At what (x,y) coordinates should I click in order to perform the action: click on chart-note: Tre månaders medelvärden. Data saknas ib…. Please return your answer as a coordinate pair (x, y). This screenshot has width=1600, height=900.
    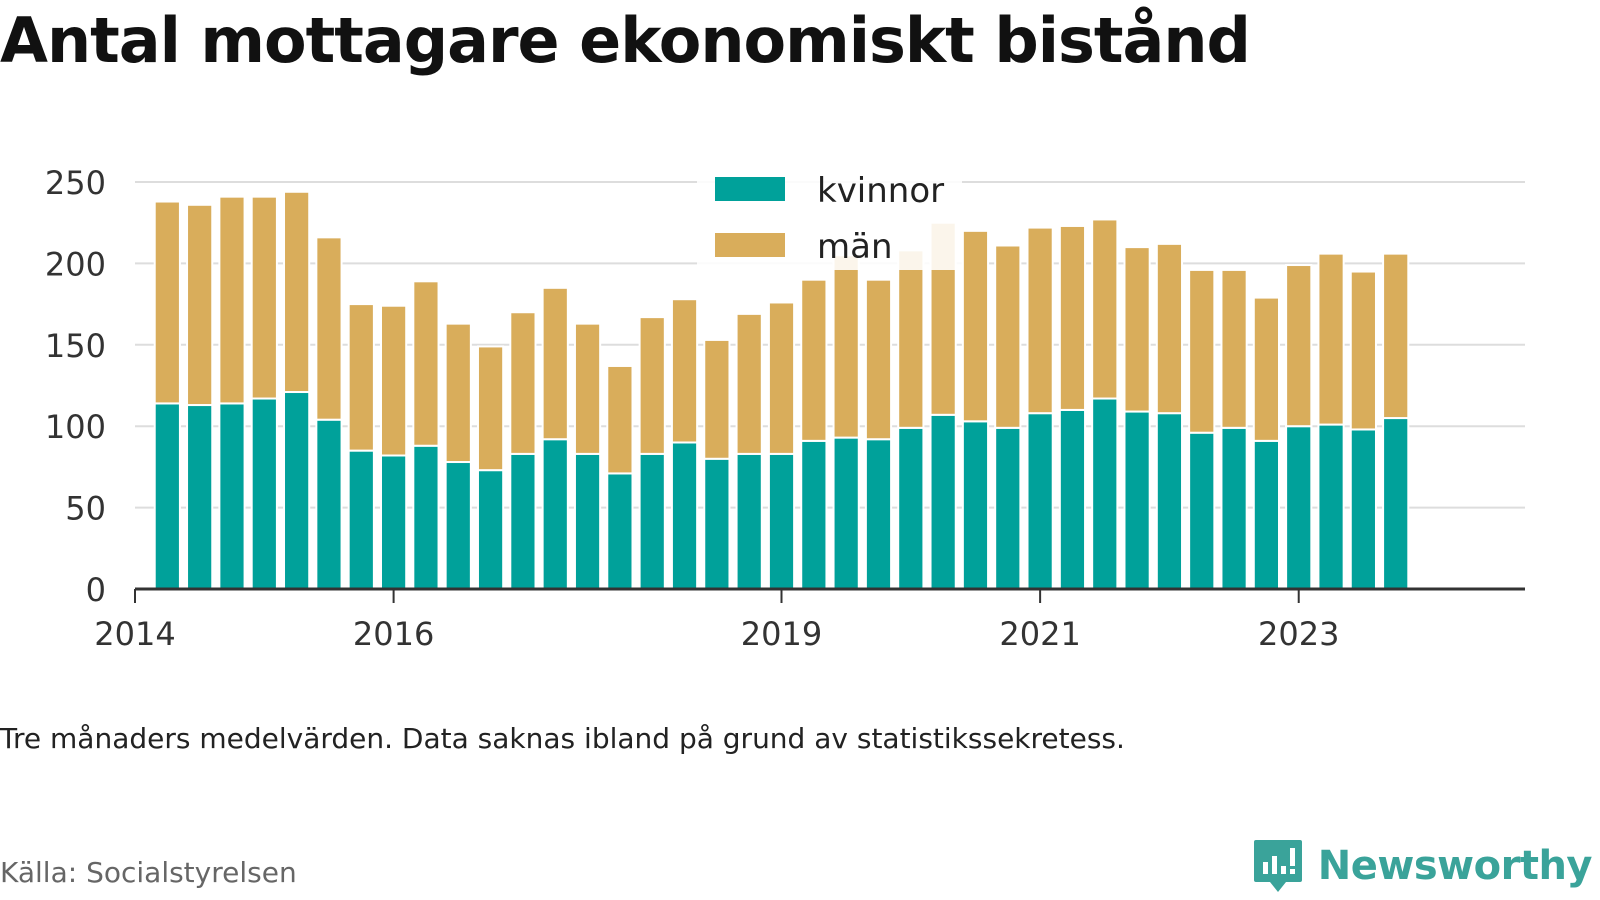
    Looking at the image, I should click on (562, 738).